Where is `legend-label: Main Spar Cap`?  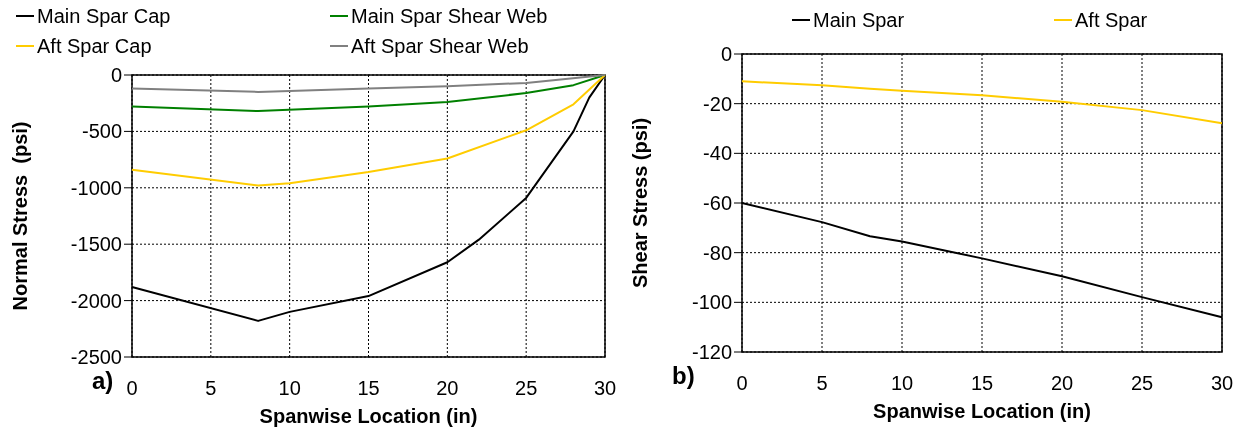
legend-label: Main Spar Cap is located at coordinates (104, 16).